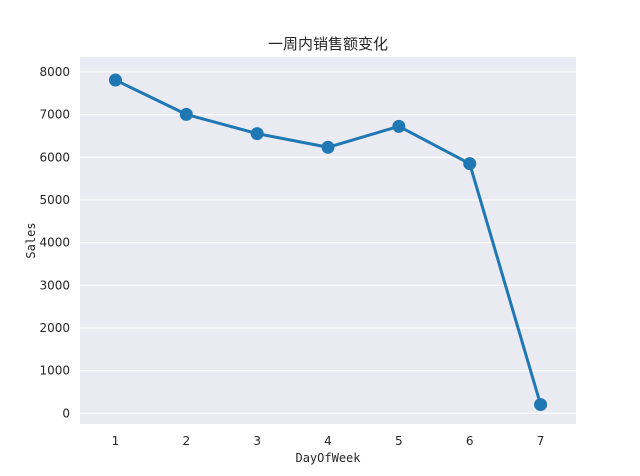  Describe the element at coordinates (541, 441) in the screenshot. I see `x-tick-label-7: 7` at that location.